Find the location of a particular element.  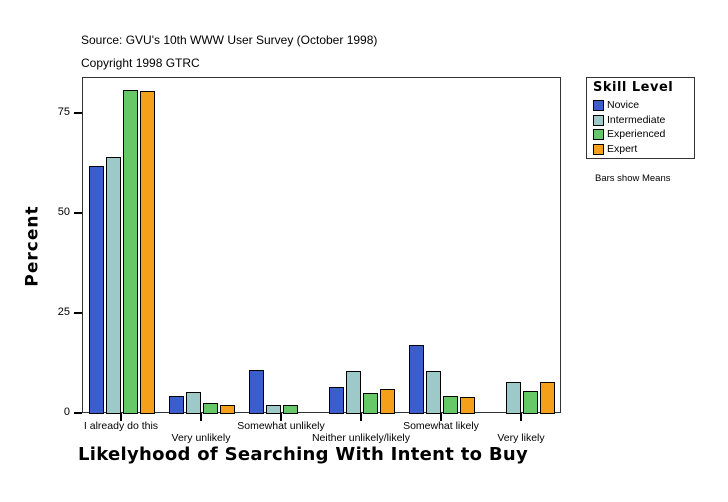

x-tick-label: I already do this is located at coordinates (121, 426).